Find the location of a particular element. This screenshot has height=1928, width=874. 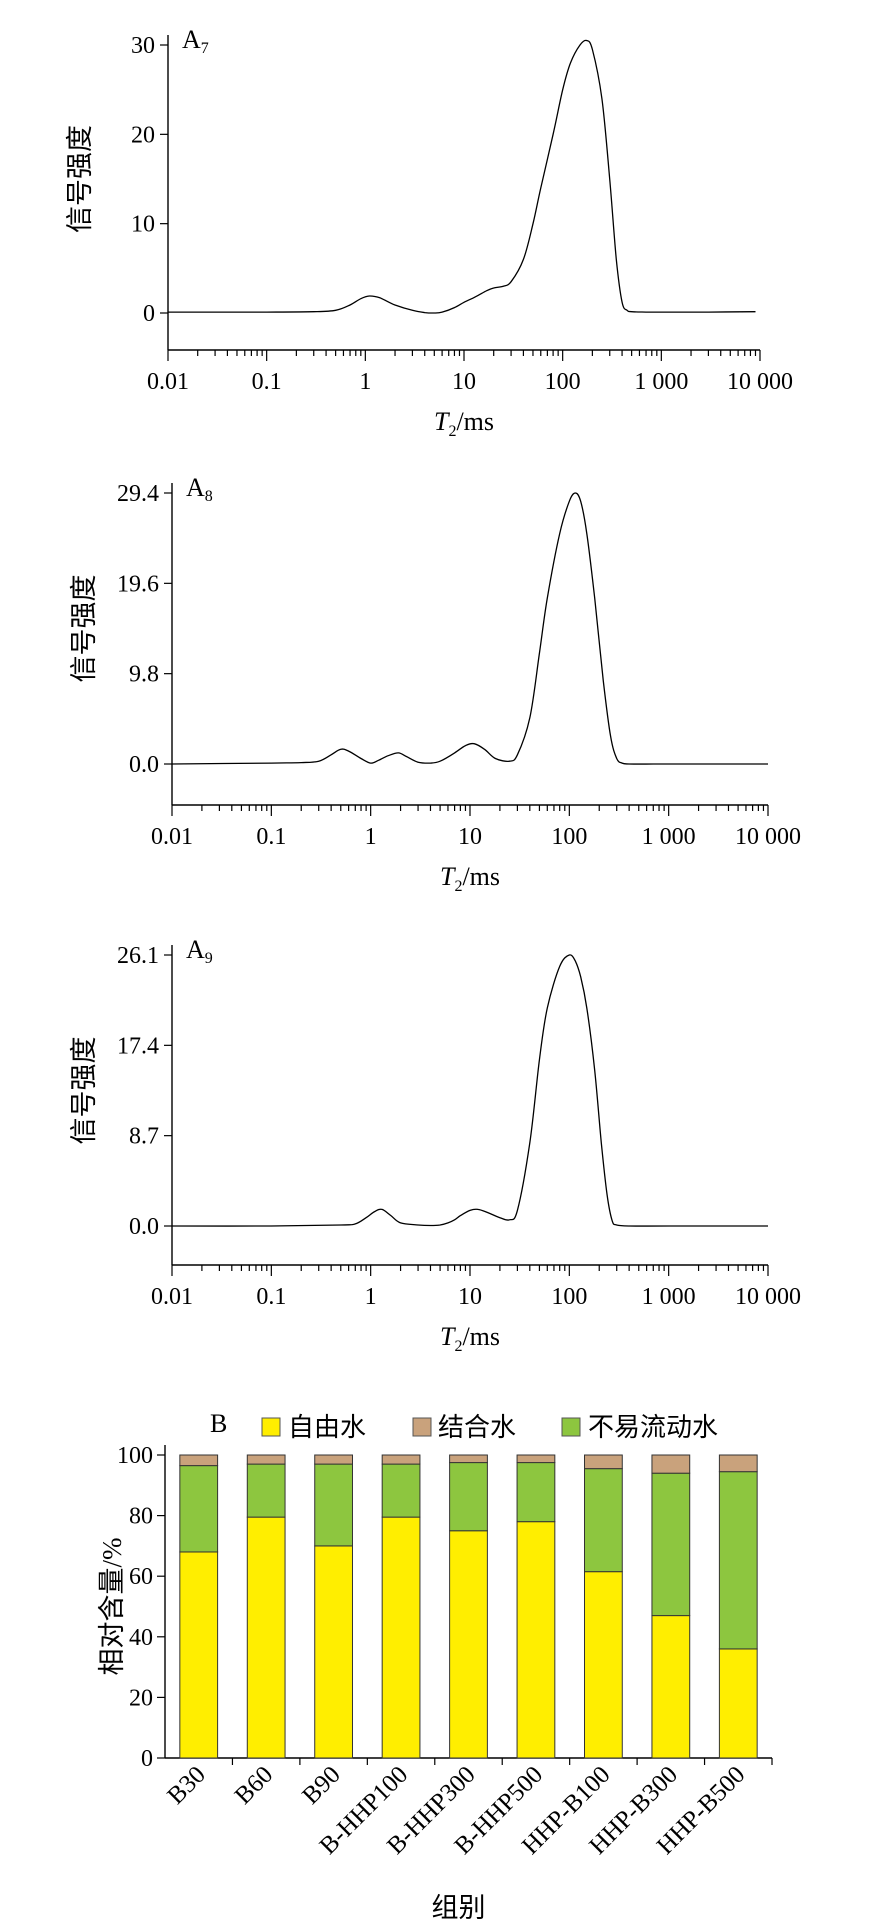

y-tick-label: 60 is located at coordinates (141, 1577).